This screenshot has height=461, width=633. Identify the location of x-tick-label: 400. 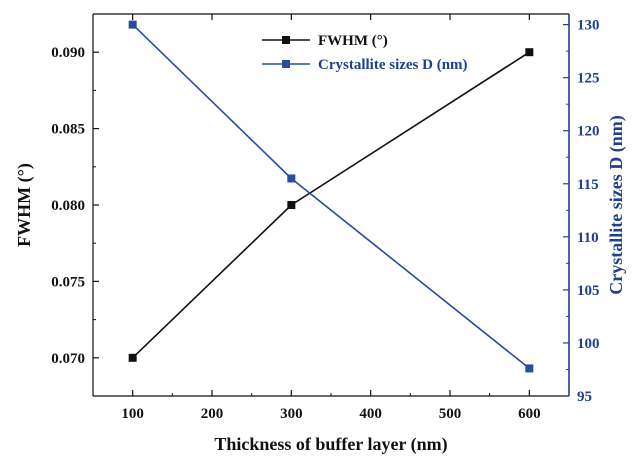
(370, 414).